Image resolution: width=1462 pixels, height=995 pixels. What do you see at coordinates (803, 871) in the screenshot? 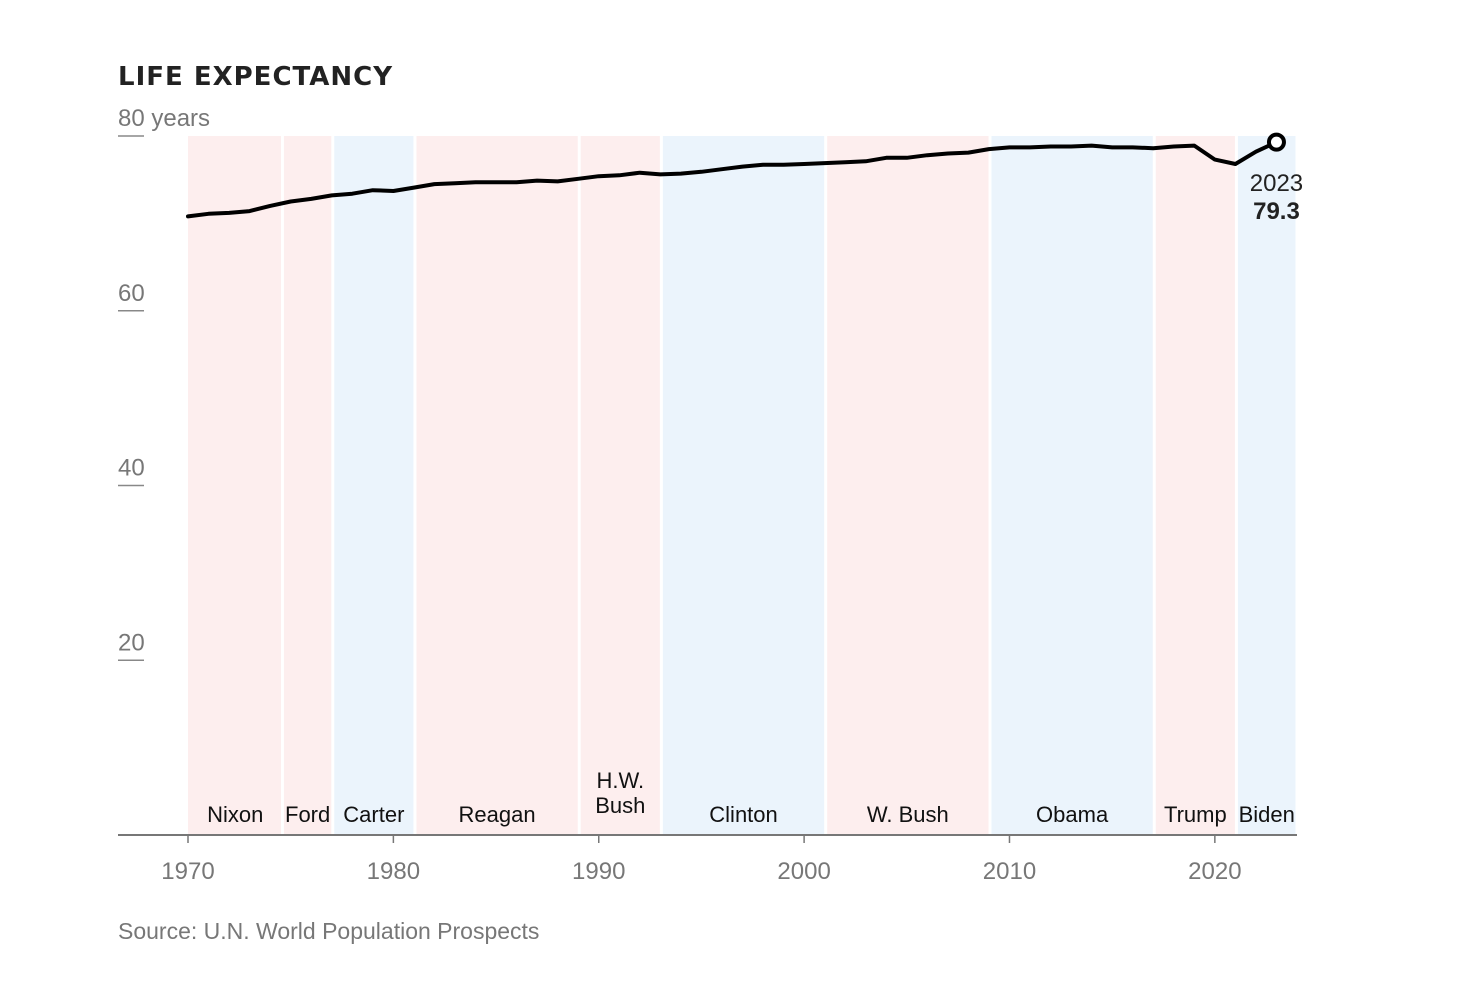
I see `x-tick-label: 2000` at bounding box center [803, 871].